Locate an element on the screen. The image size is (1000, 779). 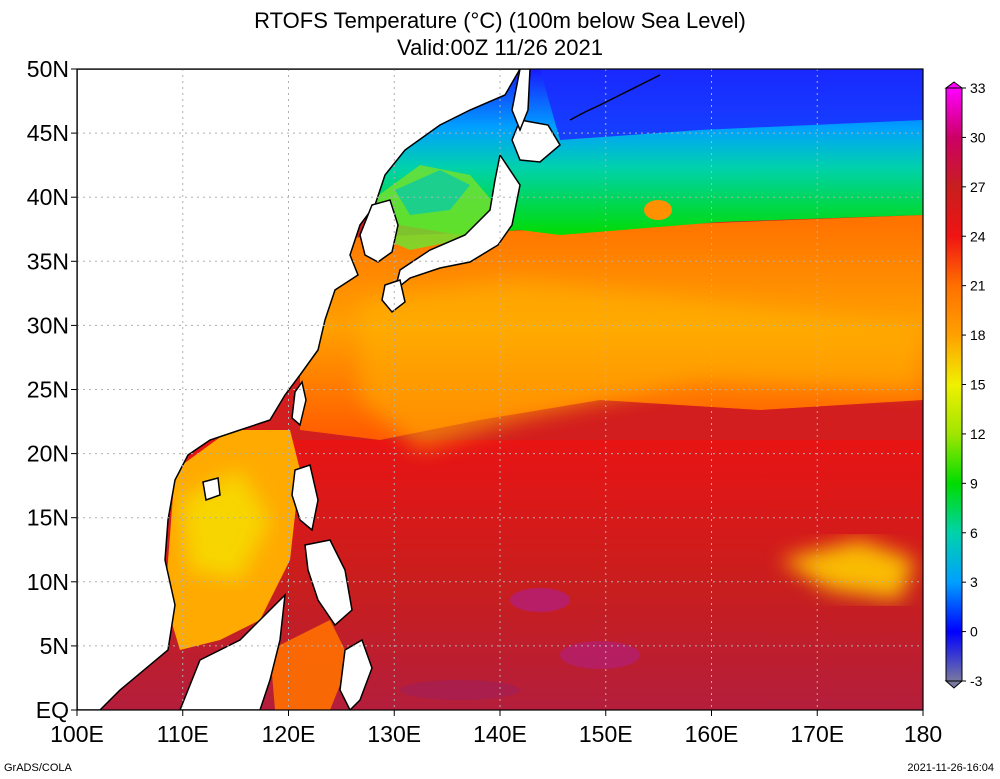
luzon is located at coordinates (305, 498).